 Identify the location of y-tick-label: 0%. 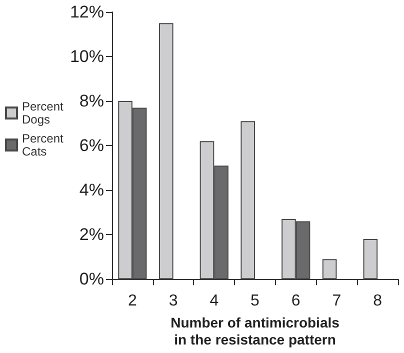
(91, 279).